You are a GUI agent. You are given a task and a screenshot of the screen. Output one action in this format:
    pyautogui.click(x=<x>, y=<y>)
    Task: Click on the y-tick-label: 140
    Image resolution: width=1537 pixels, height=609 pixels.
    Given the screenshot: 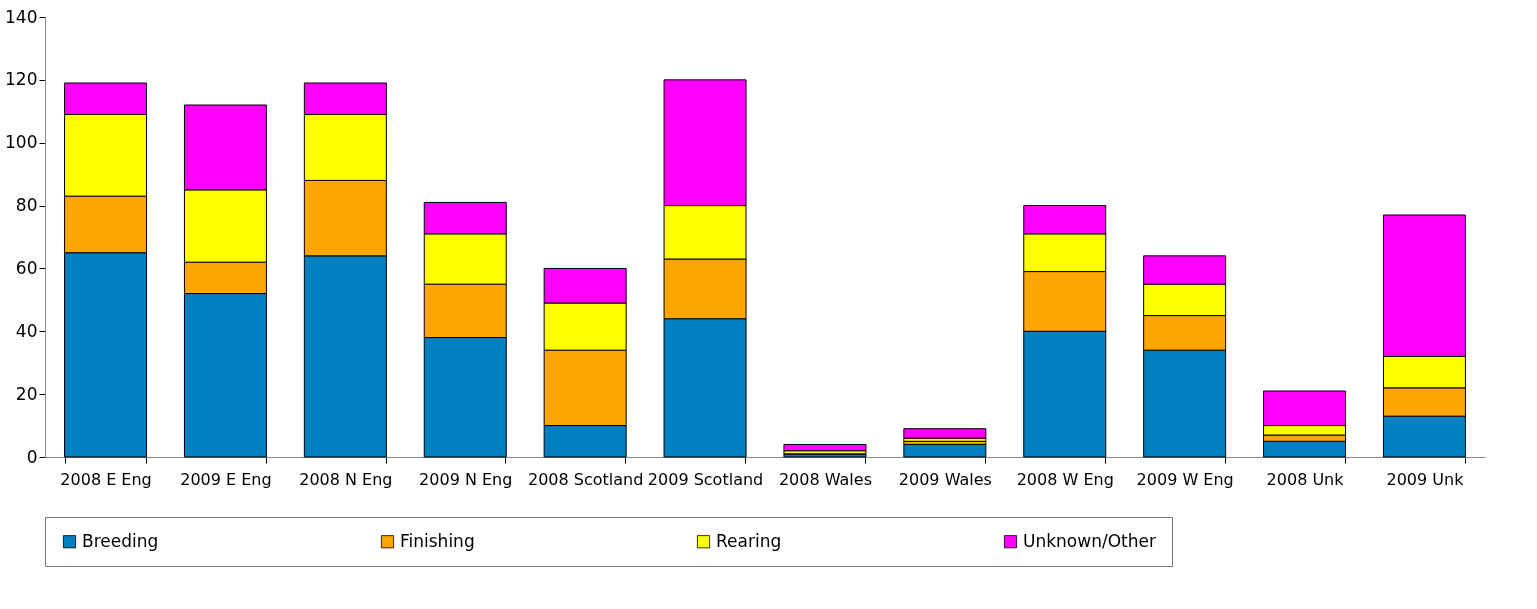 What is the action you would take?
    pyautogui.click(x=21, y=16)
    